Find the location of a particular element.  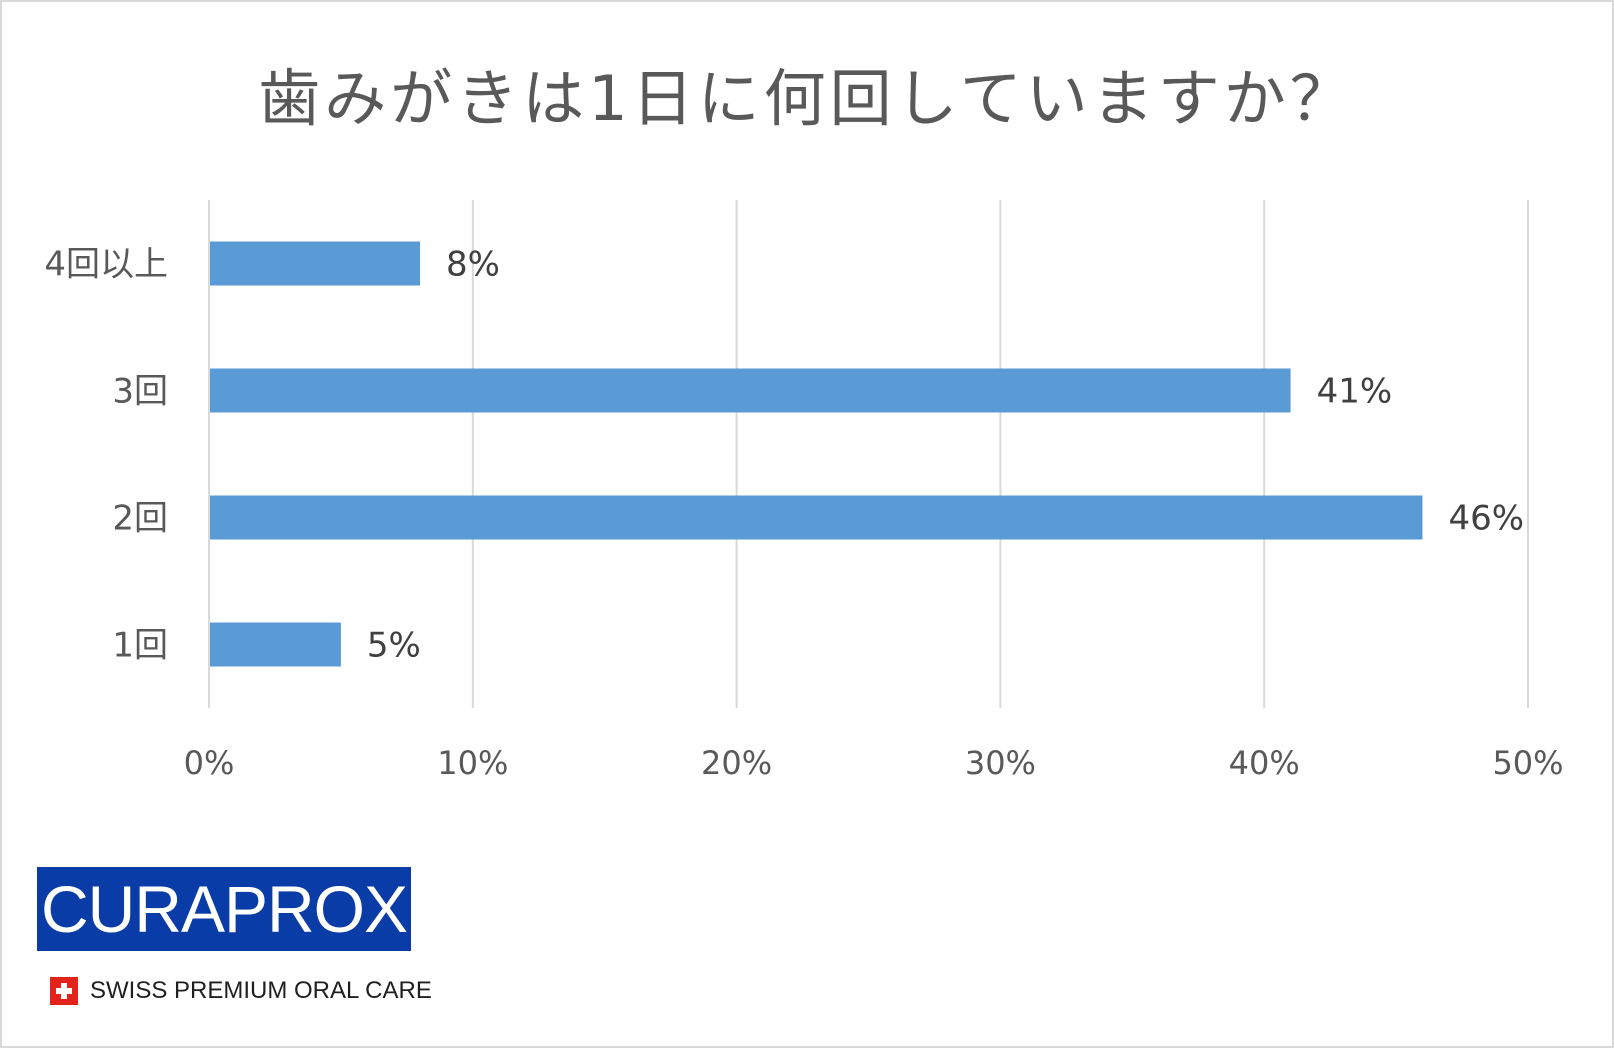

category-labels: 4回以上 3回 2回 1回 is located at coordinates (106, 455).